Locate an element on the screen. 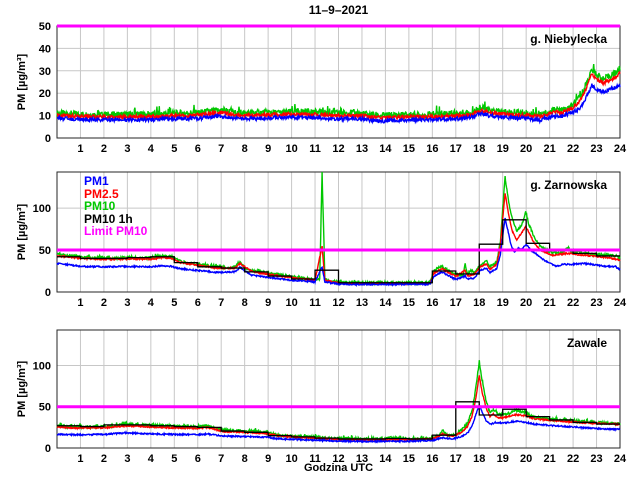 Image resolution: width=640 pixels, height=480 pixels. svg-text: 30 is located at coordinates (45, 72).